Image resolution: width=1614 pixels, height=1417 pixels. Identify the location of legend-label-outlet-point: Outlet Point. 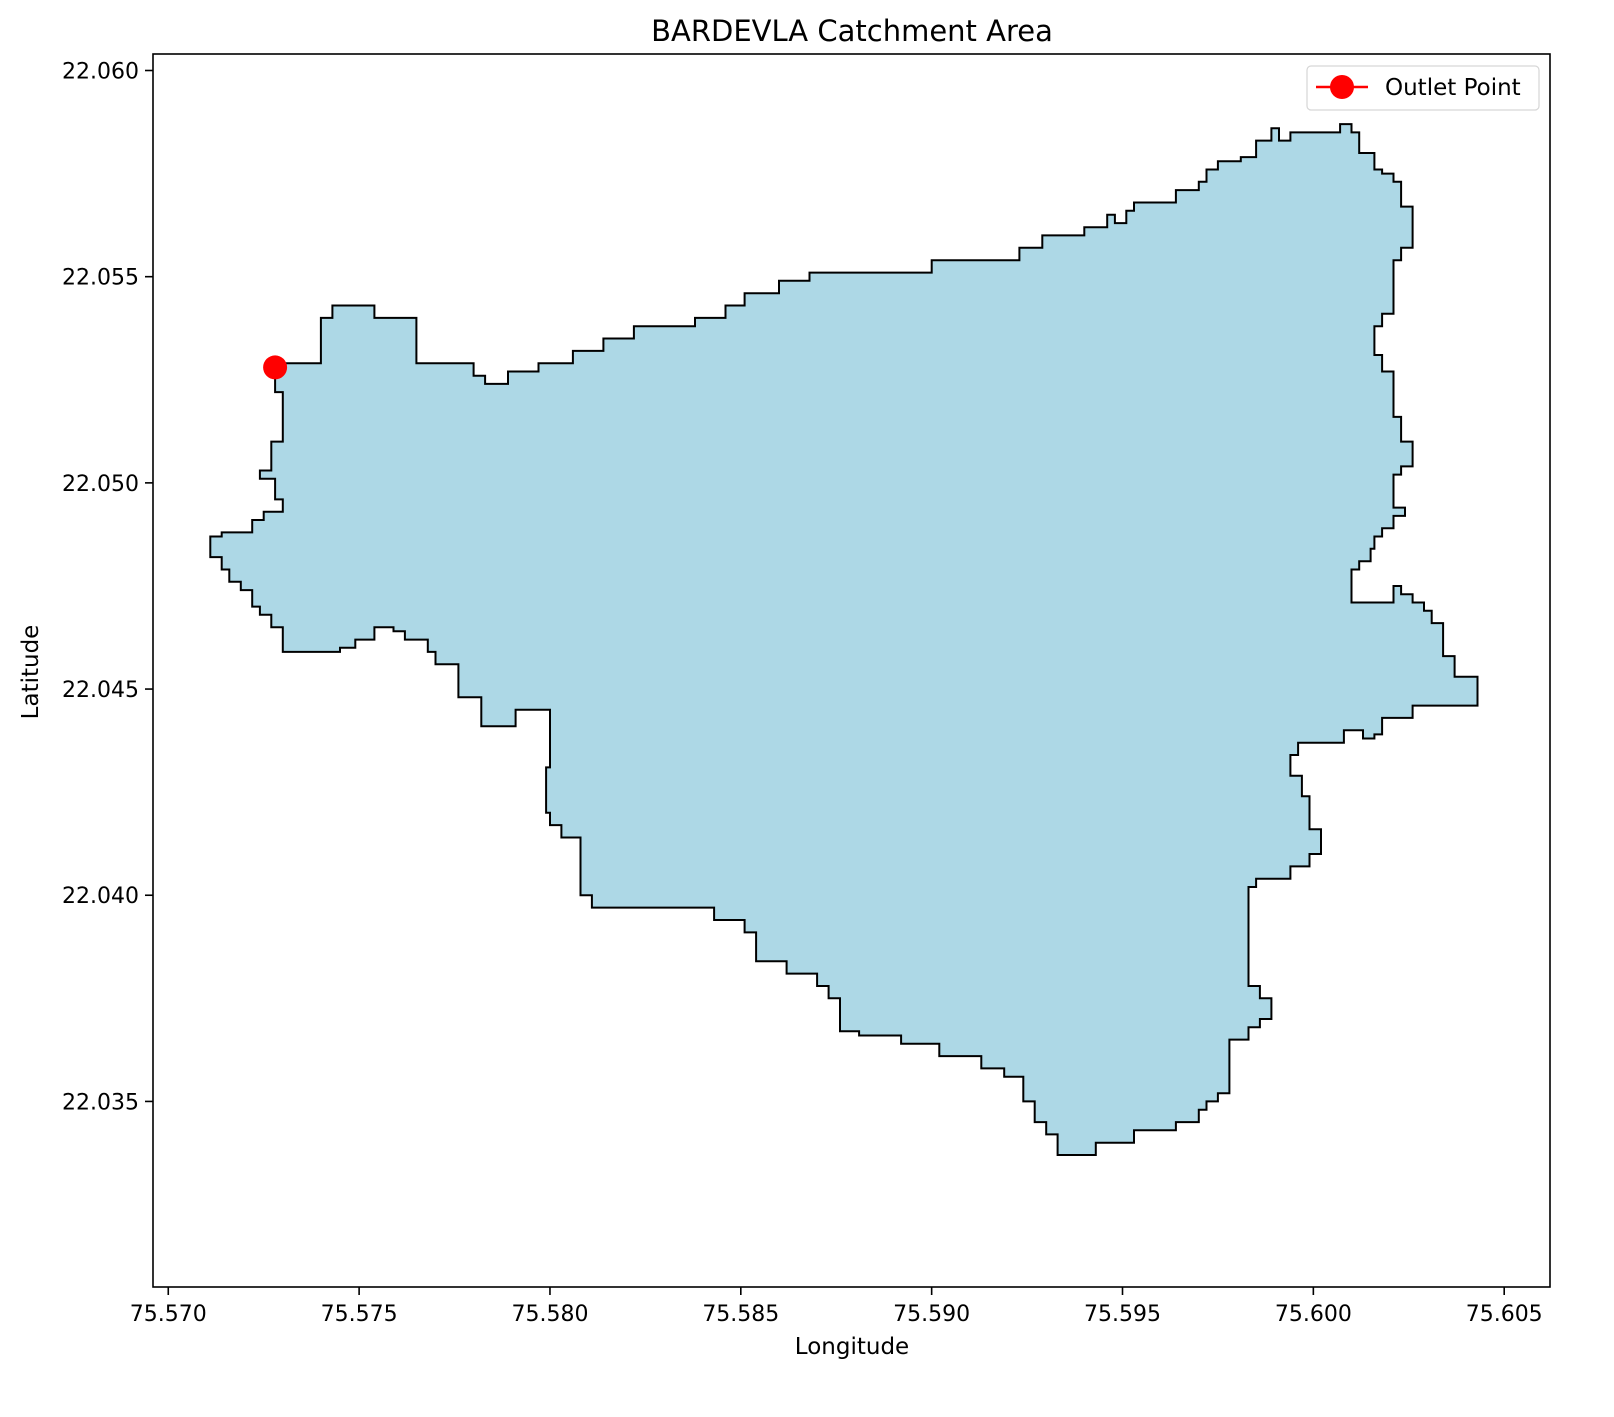
(1453, 88).